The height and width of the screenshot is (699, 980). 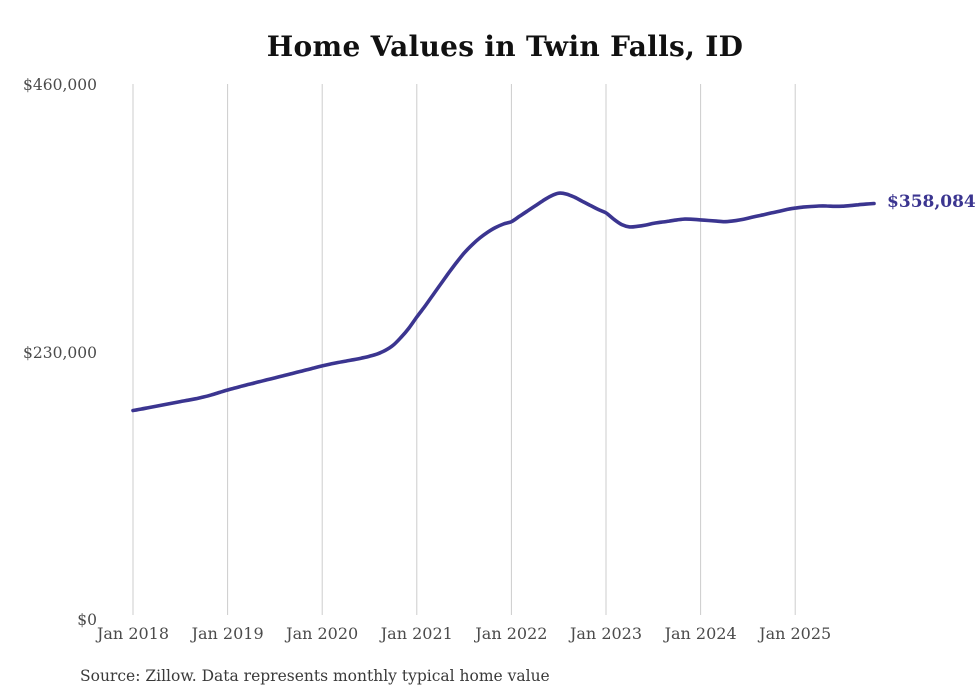 What do you see at coordinates (931, 201) in the screenshot?
I see `last-value-label: $358,084` at bounding box center [931, 201].